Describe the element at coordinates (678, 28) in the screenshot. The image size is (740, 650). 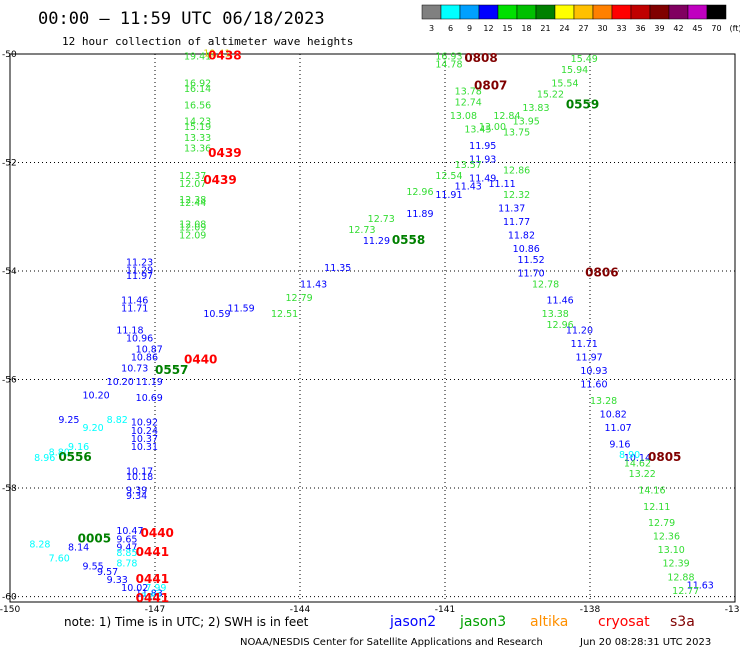
I see `colorbar-label: 42` at that location.